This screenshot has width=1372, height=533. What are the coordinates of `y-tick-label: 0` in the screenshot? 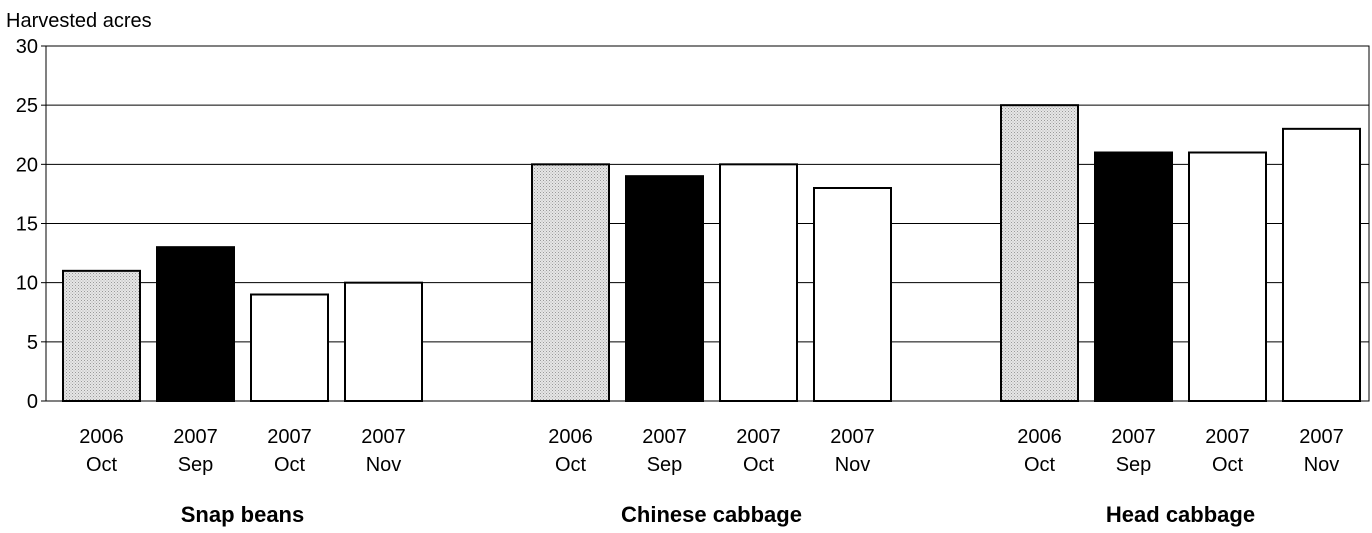 It's located at (32, 402).